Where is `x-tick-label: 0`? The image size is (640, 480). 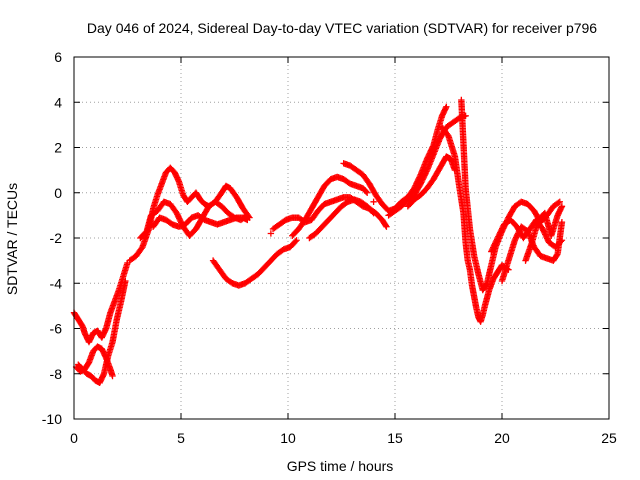 x-tick-label: 0 is located at coordinates (74, 438).